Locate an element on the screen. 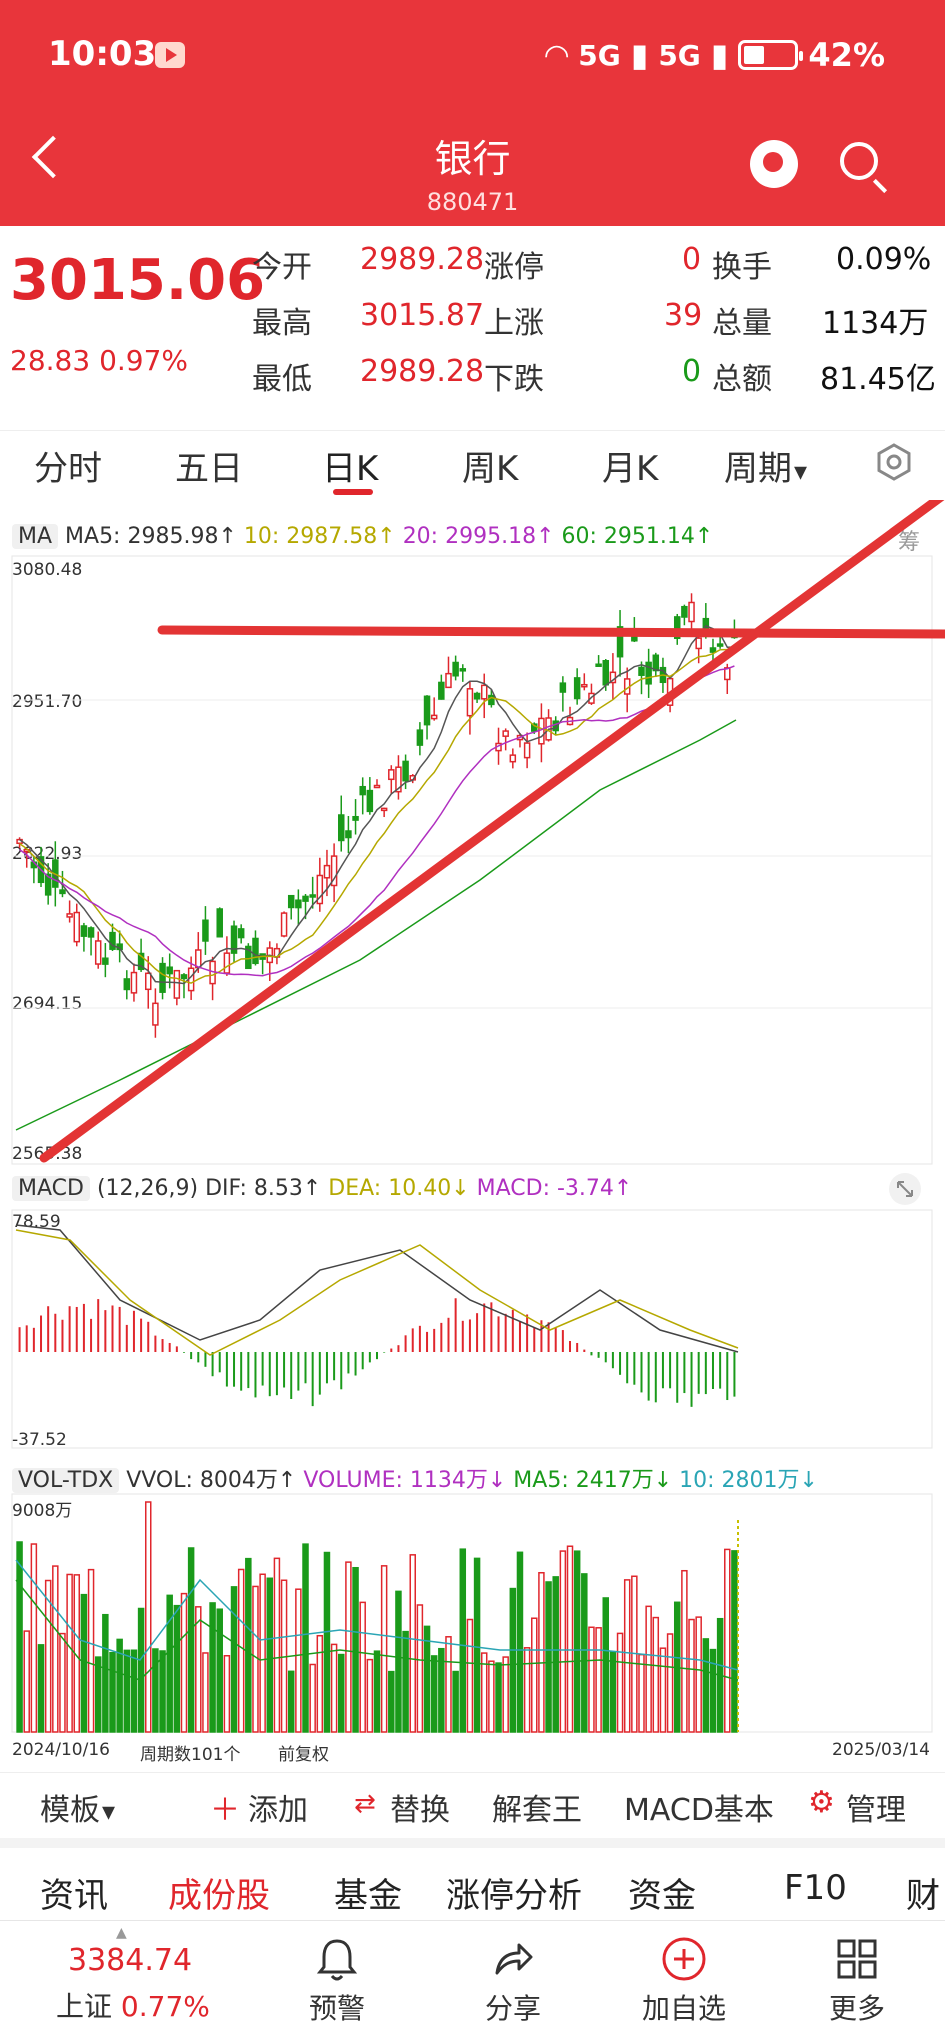 The width and height of the screenshot is (945, 2037). bottom-nav: ▲ 3384.74 上证 0.77% 预警 分享 加自选 更多 is located at coordinates (472, 1978).